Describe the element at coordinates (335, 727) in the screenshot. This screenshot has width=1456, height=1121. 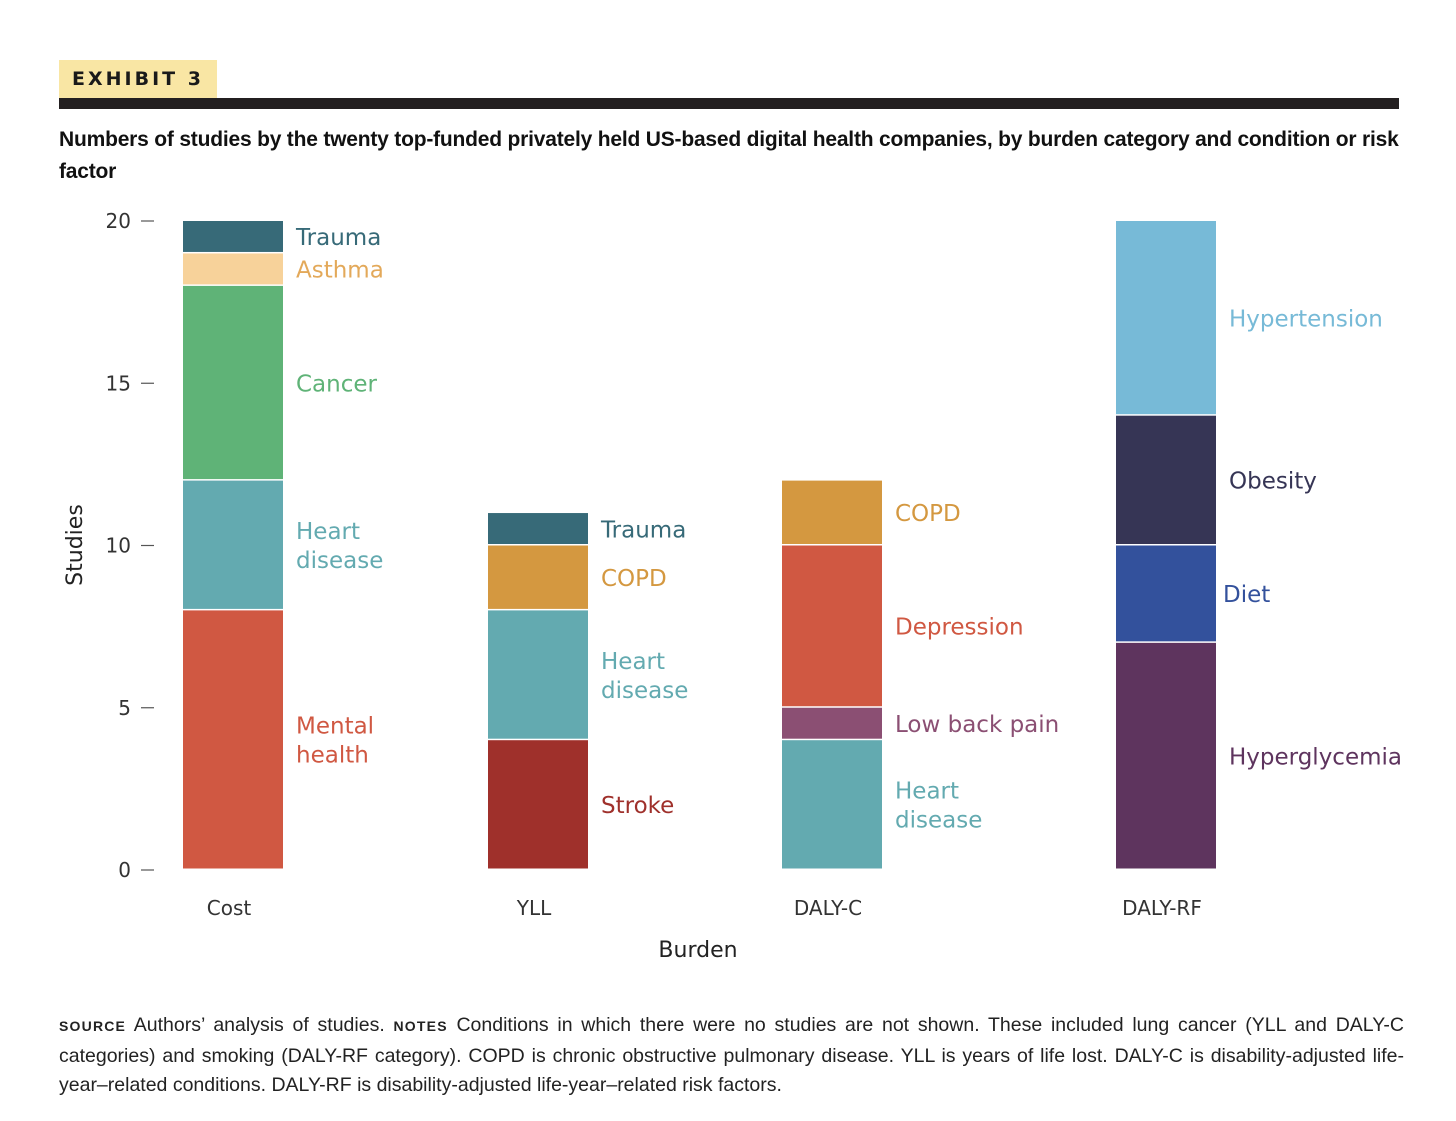
I see `segment-label: Mental` at that location.